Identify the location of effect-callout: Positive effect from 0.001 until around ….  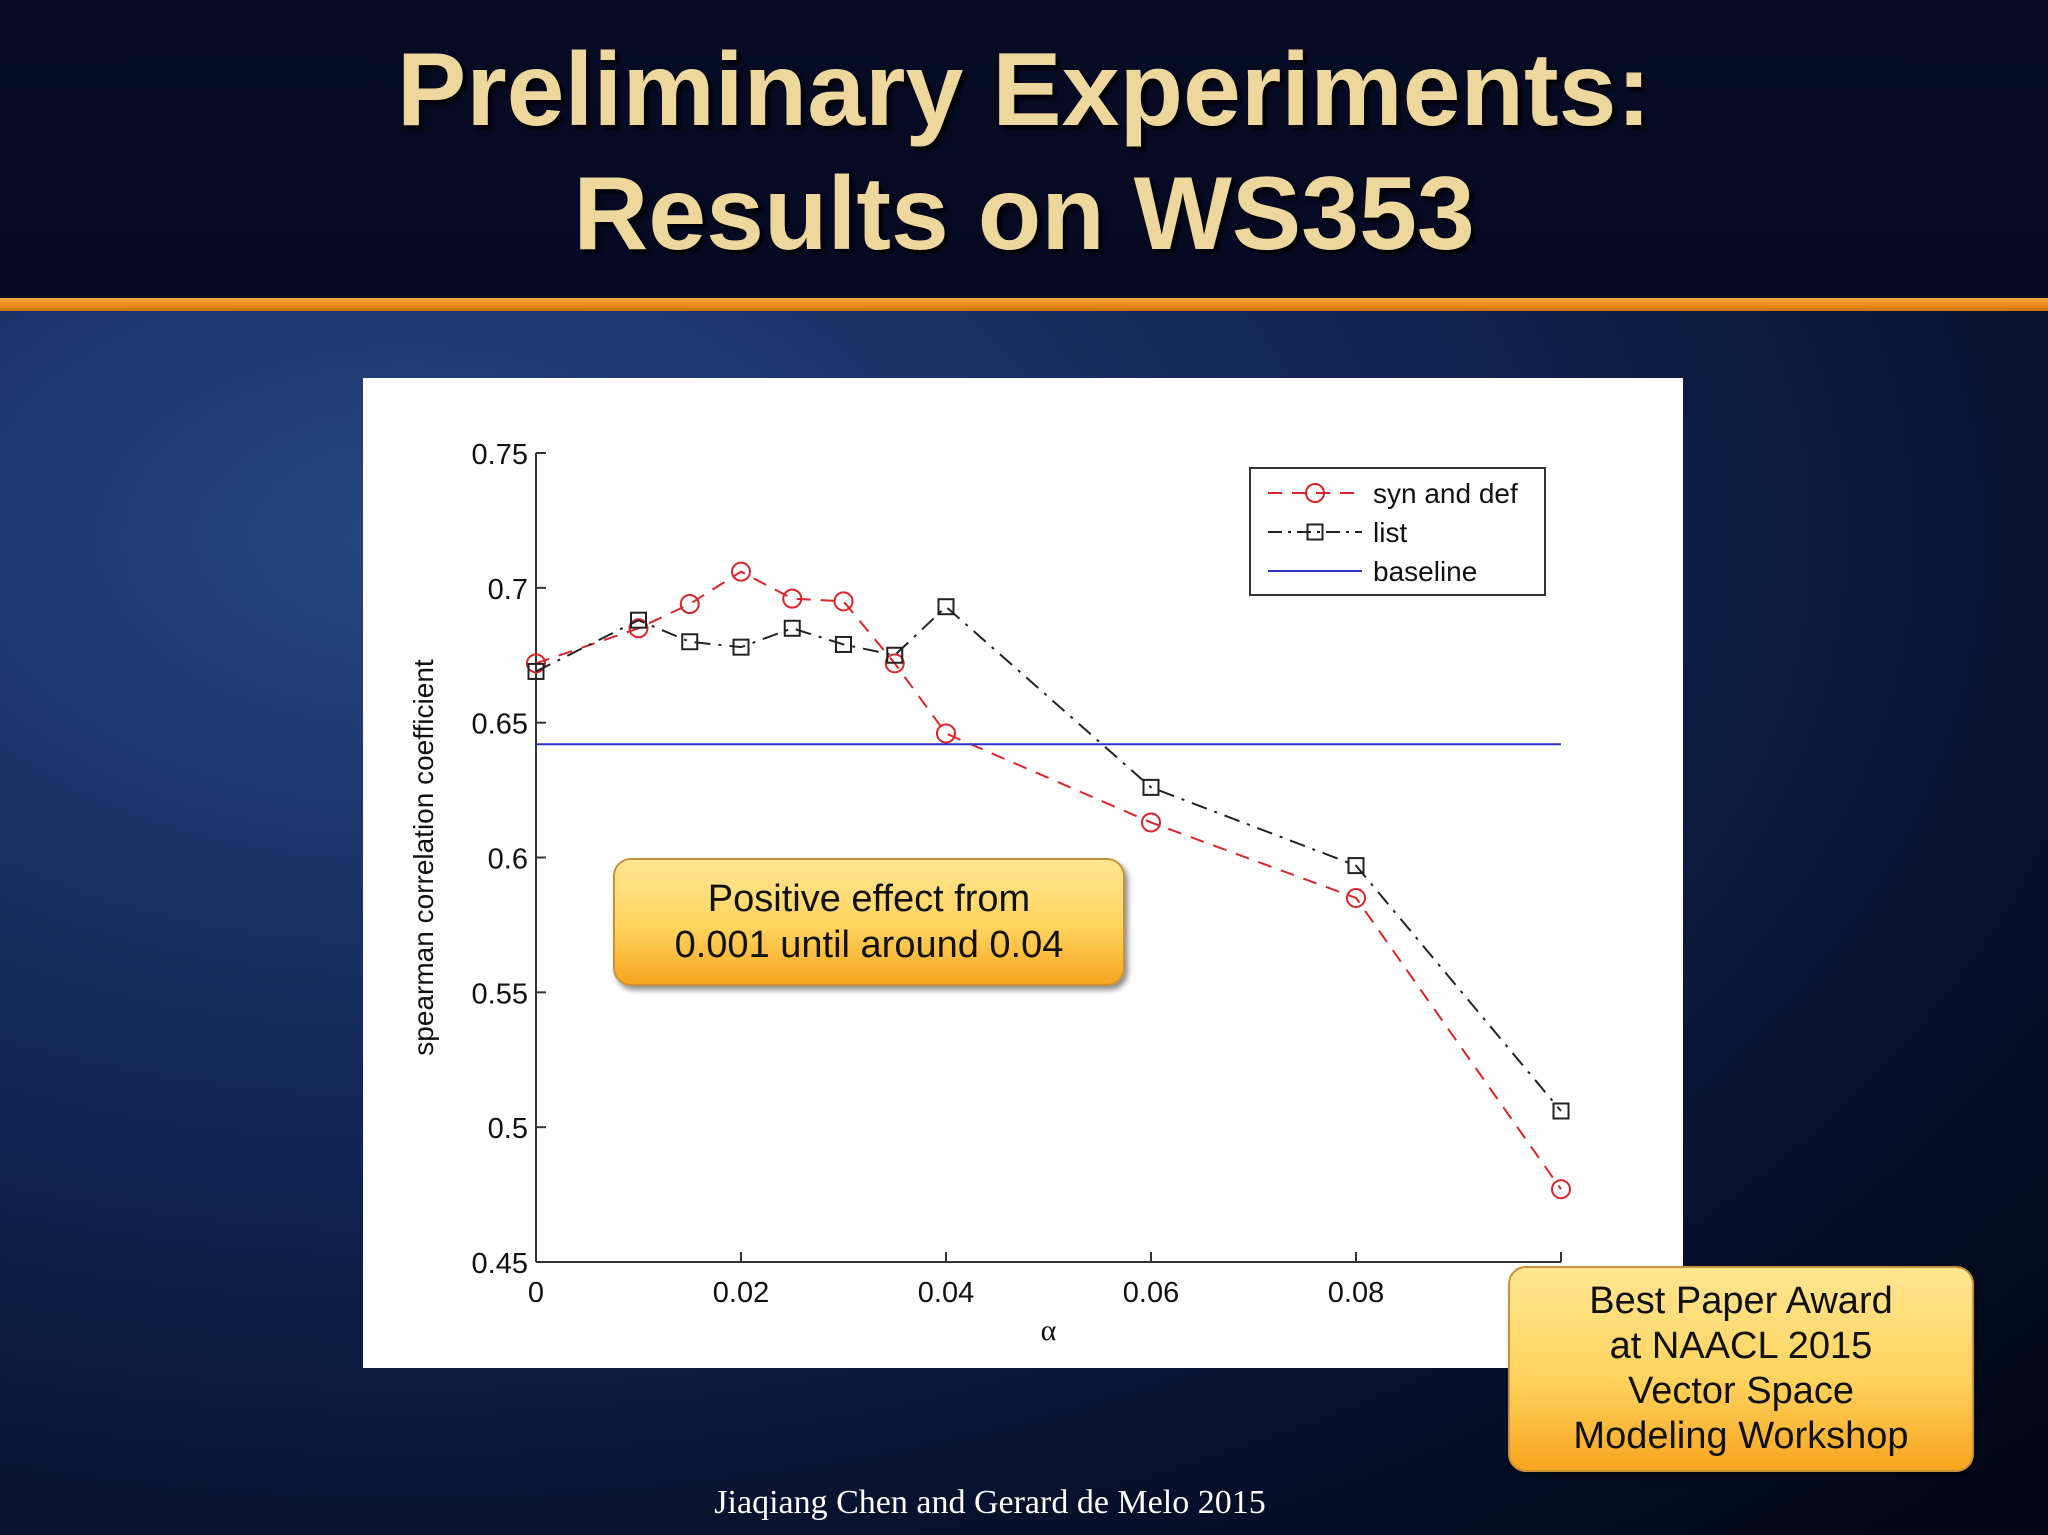
(869, 922).